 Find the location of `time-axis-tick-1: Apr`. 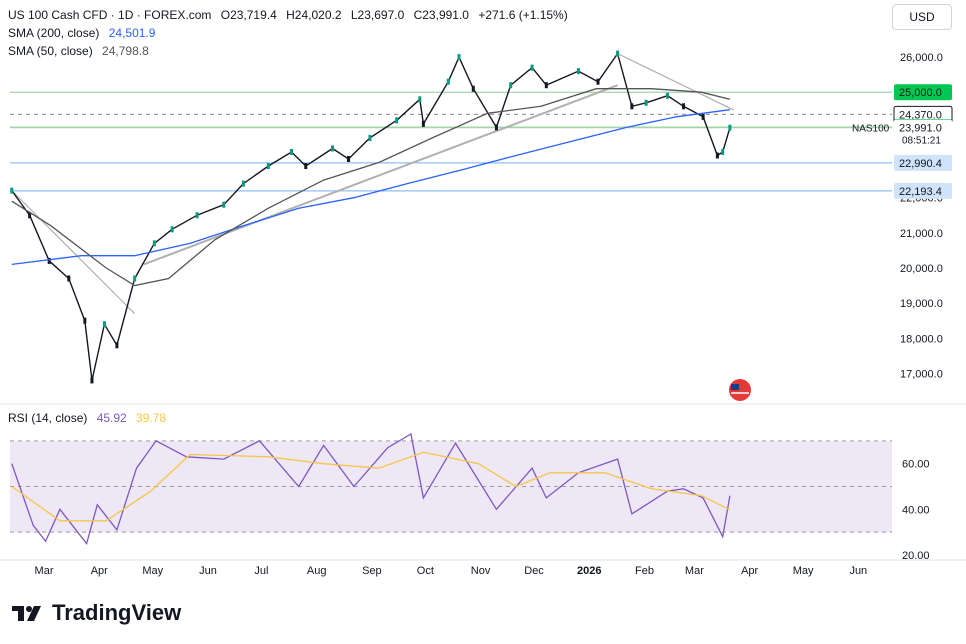

time-axis-tick-1: Apr is located at coordinates (99, 571).